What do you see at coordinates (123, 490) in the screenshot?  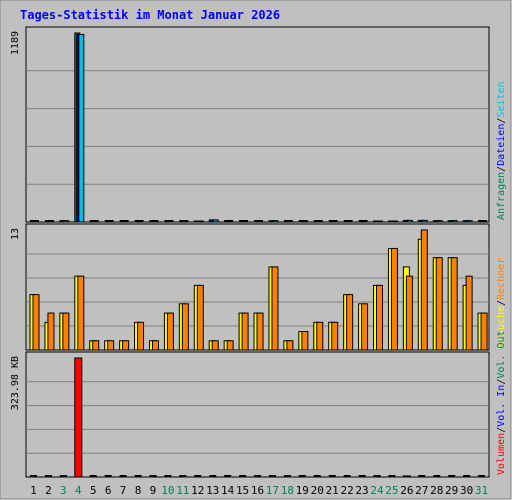 I see `x-tick-label: 7` at bounding box center [123, 490].